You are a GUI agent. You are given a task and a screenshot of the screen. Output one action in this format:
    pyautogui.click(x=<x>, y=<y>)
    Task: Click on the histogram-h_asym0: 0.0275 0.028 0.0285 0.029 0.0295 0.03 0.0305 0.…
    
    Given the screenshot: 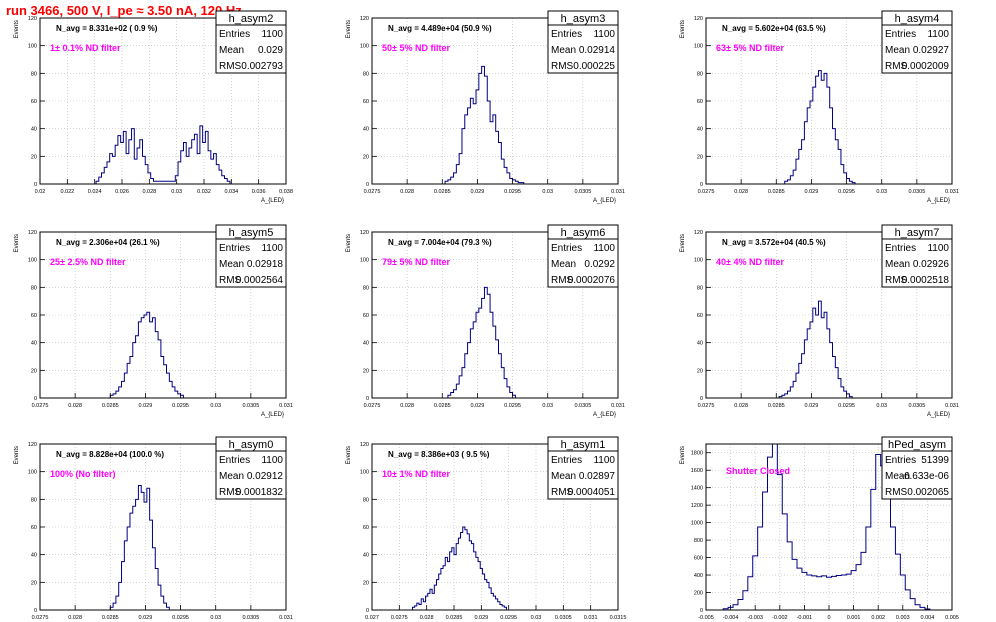 What is the action you would take?
    pyautogui.click(x=153, y=528)
    